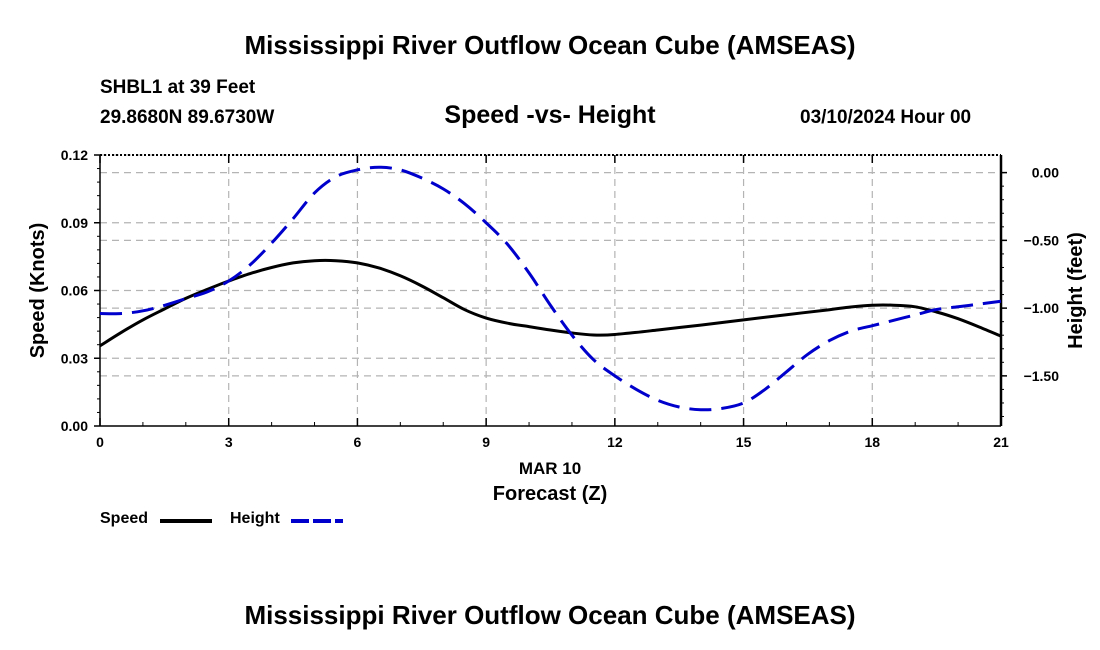 This screenshot has width=1100, height=650. Describe the element at coordinates (178, 87) in the screenshot. I see `station-label: SHBL1 at 39 Feet` at that location.